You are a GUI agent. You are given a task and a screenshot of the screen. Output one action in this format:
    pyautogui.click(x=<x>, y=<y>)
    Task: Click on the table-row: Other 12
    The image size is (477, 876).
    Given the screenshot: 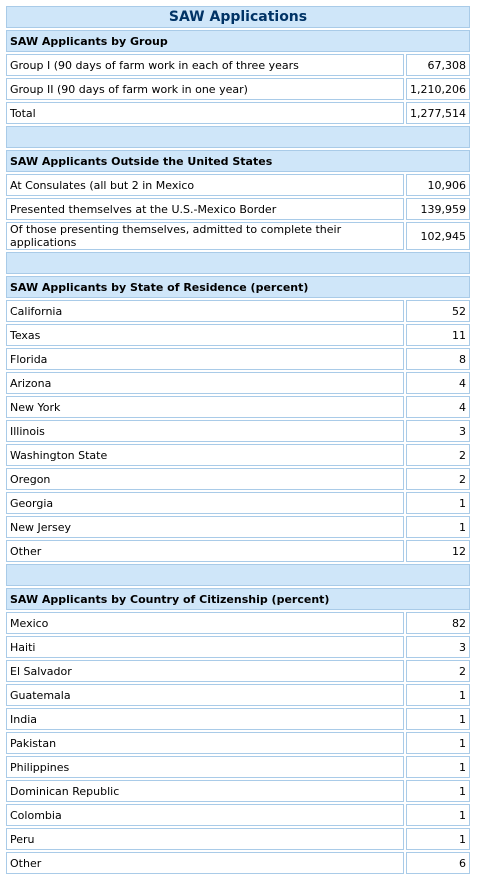 What is the action you would take?
    pyautogui.click(x=238, y=551)
    